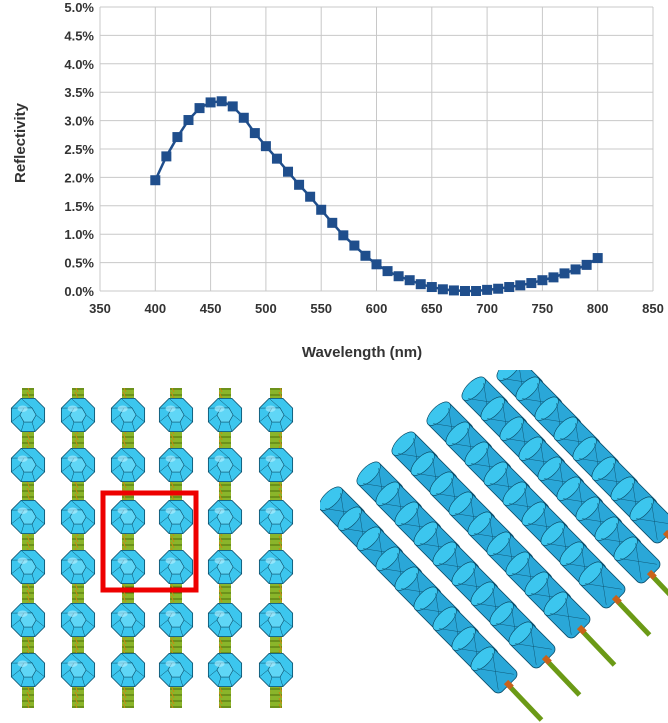 Image resolution: width=668 pixels, height=723 pixels. What do you see at coordinates (432, 308) in the screenshot?
I see `x-tick-label: 650` at bounding box center [432, 308].